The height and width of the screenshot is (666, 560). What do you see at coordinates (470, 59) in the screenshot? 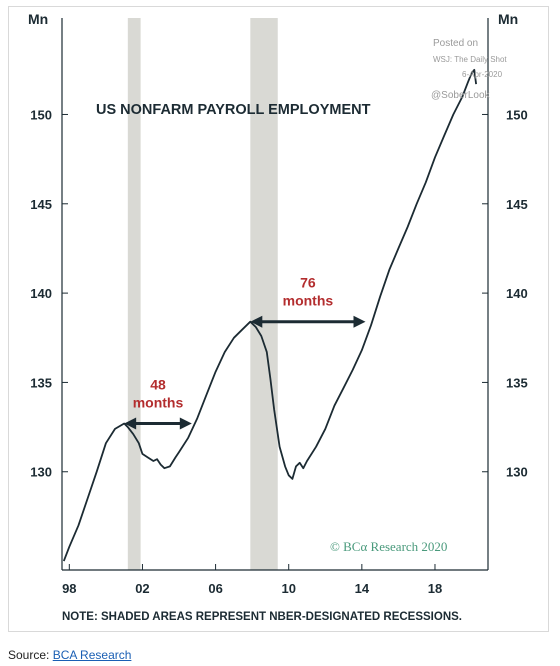
I see `watermark-line-2: WSJ: The Daily Shot` at bounding box center [470, 59].